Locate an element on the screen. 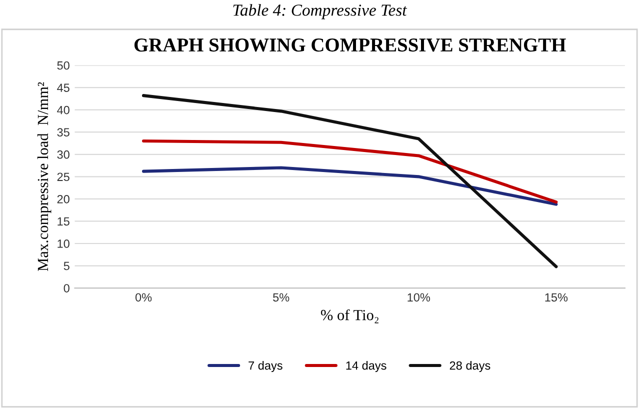 The image size is (639, 408). x-tick-label: 0% is located at coordinates (143, 297).